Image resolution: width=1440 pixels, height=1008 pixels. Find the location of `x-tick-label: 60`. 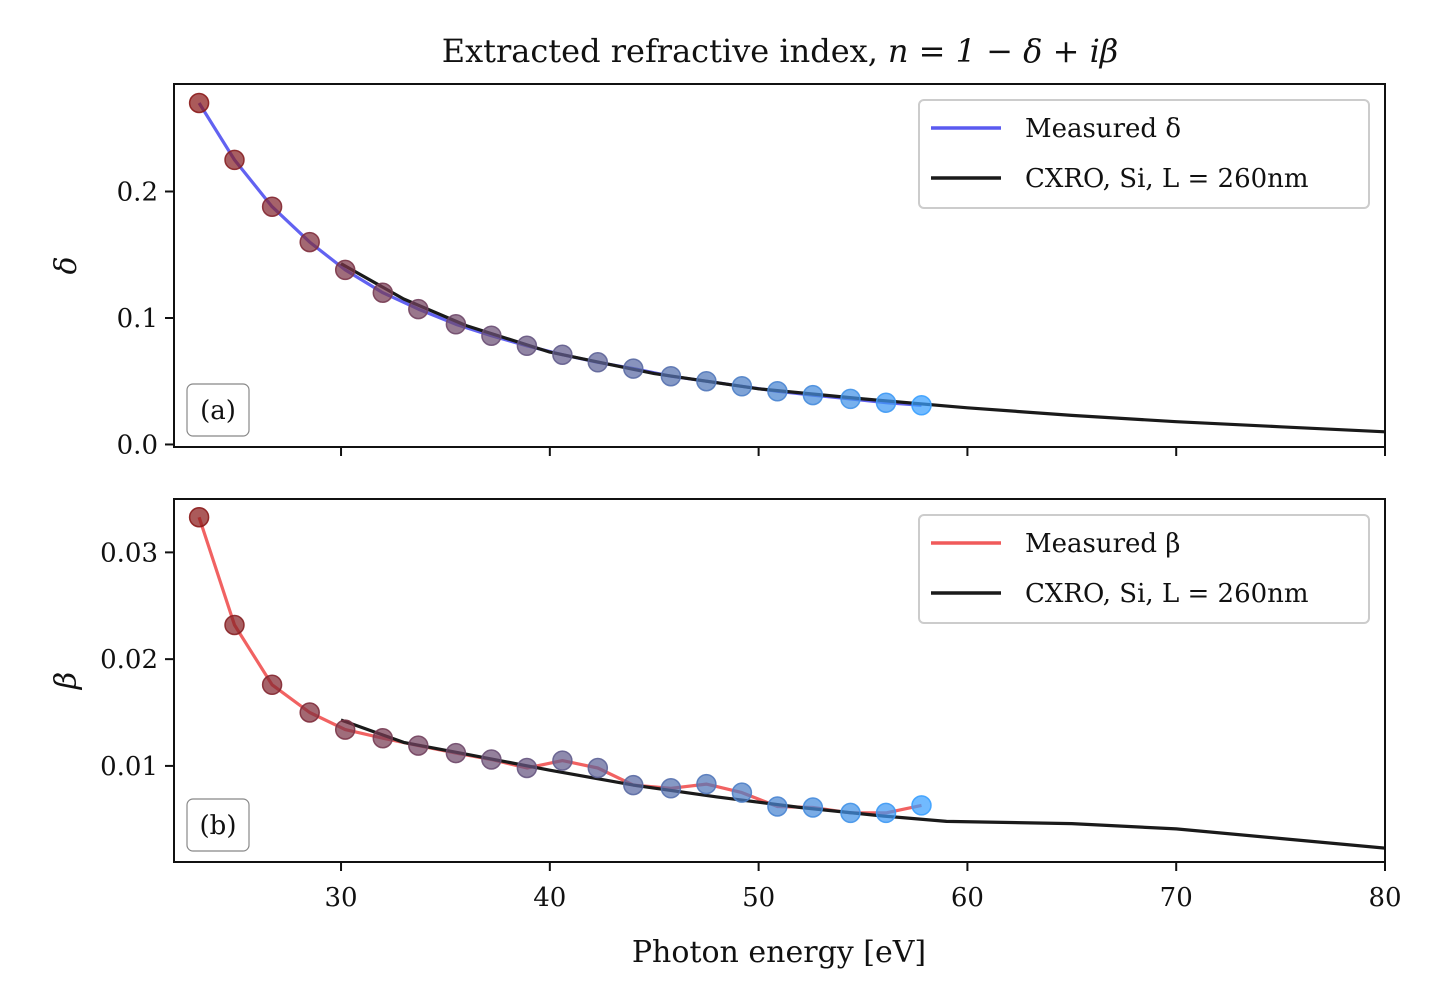

x-tick-label: 60 is located at coordinates (967, 898).